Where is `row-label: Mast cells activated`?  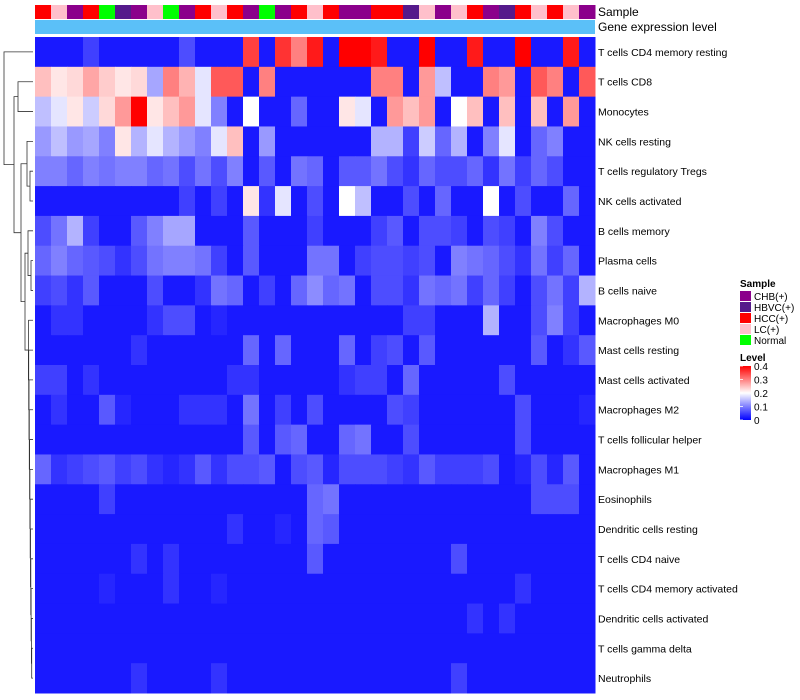 row-label: Mast cells activated is located at coordinates (644, 381).